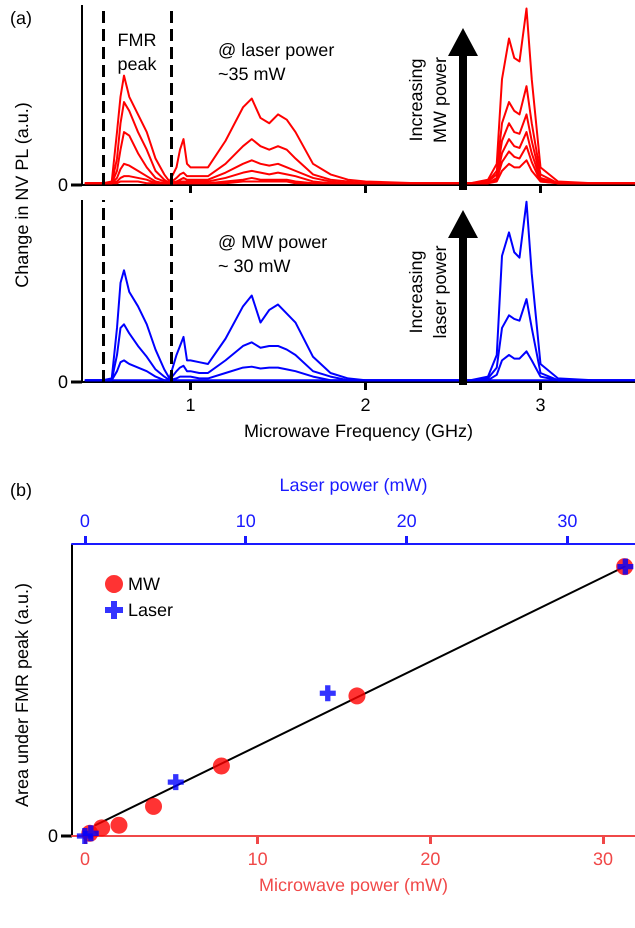 This screenshot has width=635, height=928. Describe the element at coordinates (258, 859) in the screenshot. I see `x-tick-label: 10` at that location.